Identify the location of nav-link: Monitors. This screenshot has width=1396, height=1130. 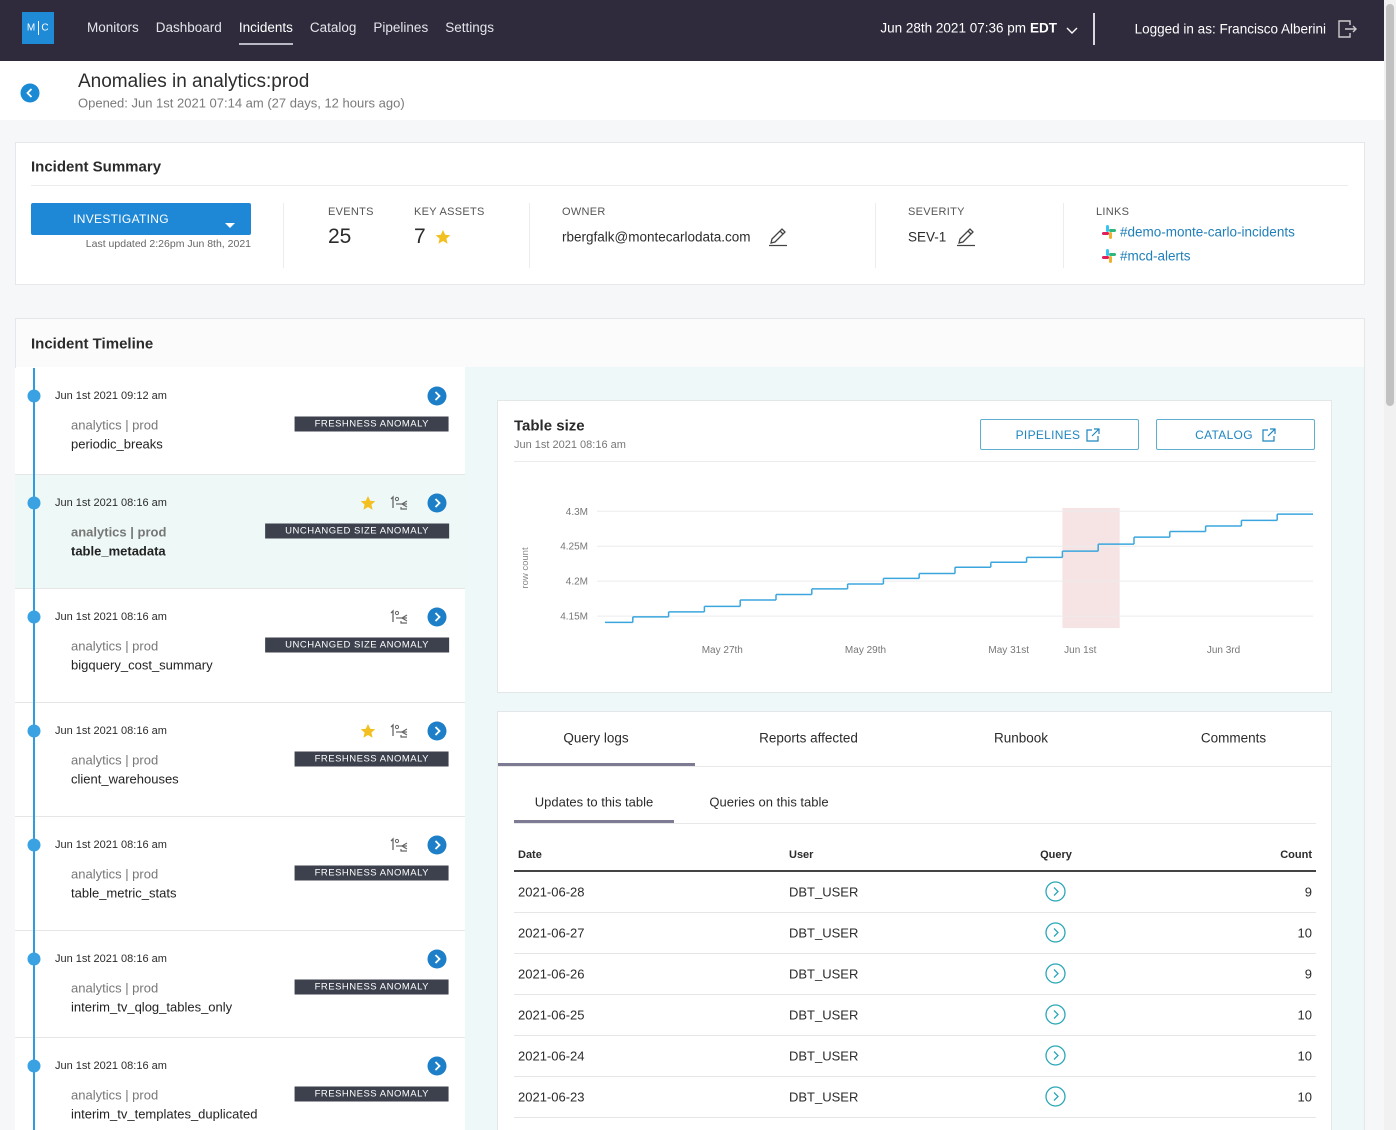
(113, 27).